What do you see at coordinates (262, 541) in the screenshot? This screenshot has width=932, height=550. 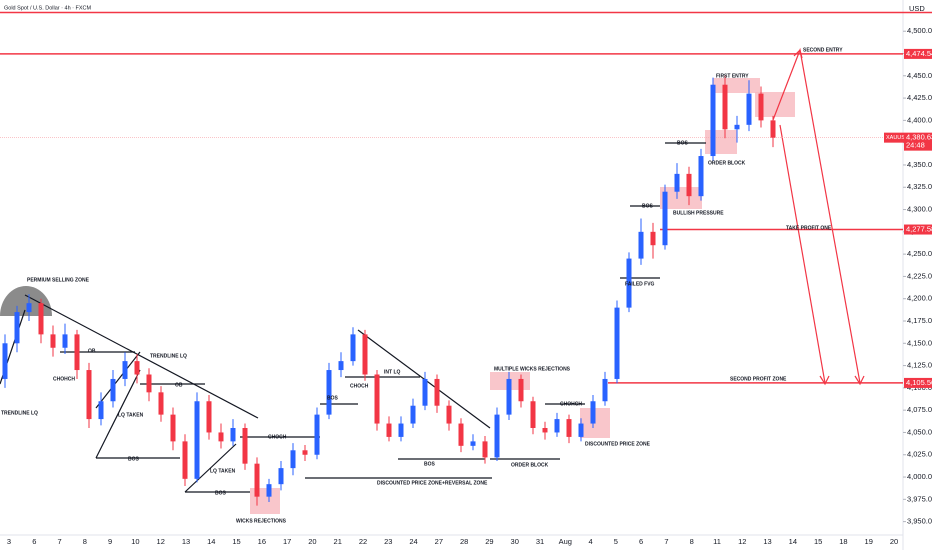 I see `x-tick-label: 16` at bounding box center [262, 541].